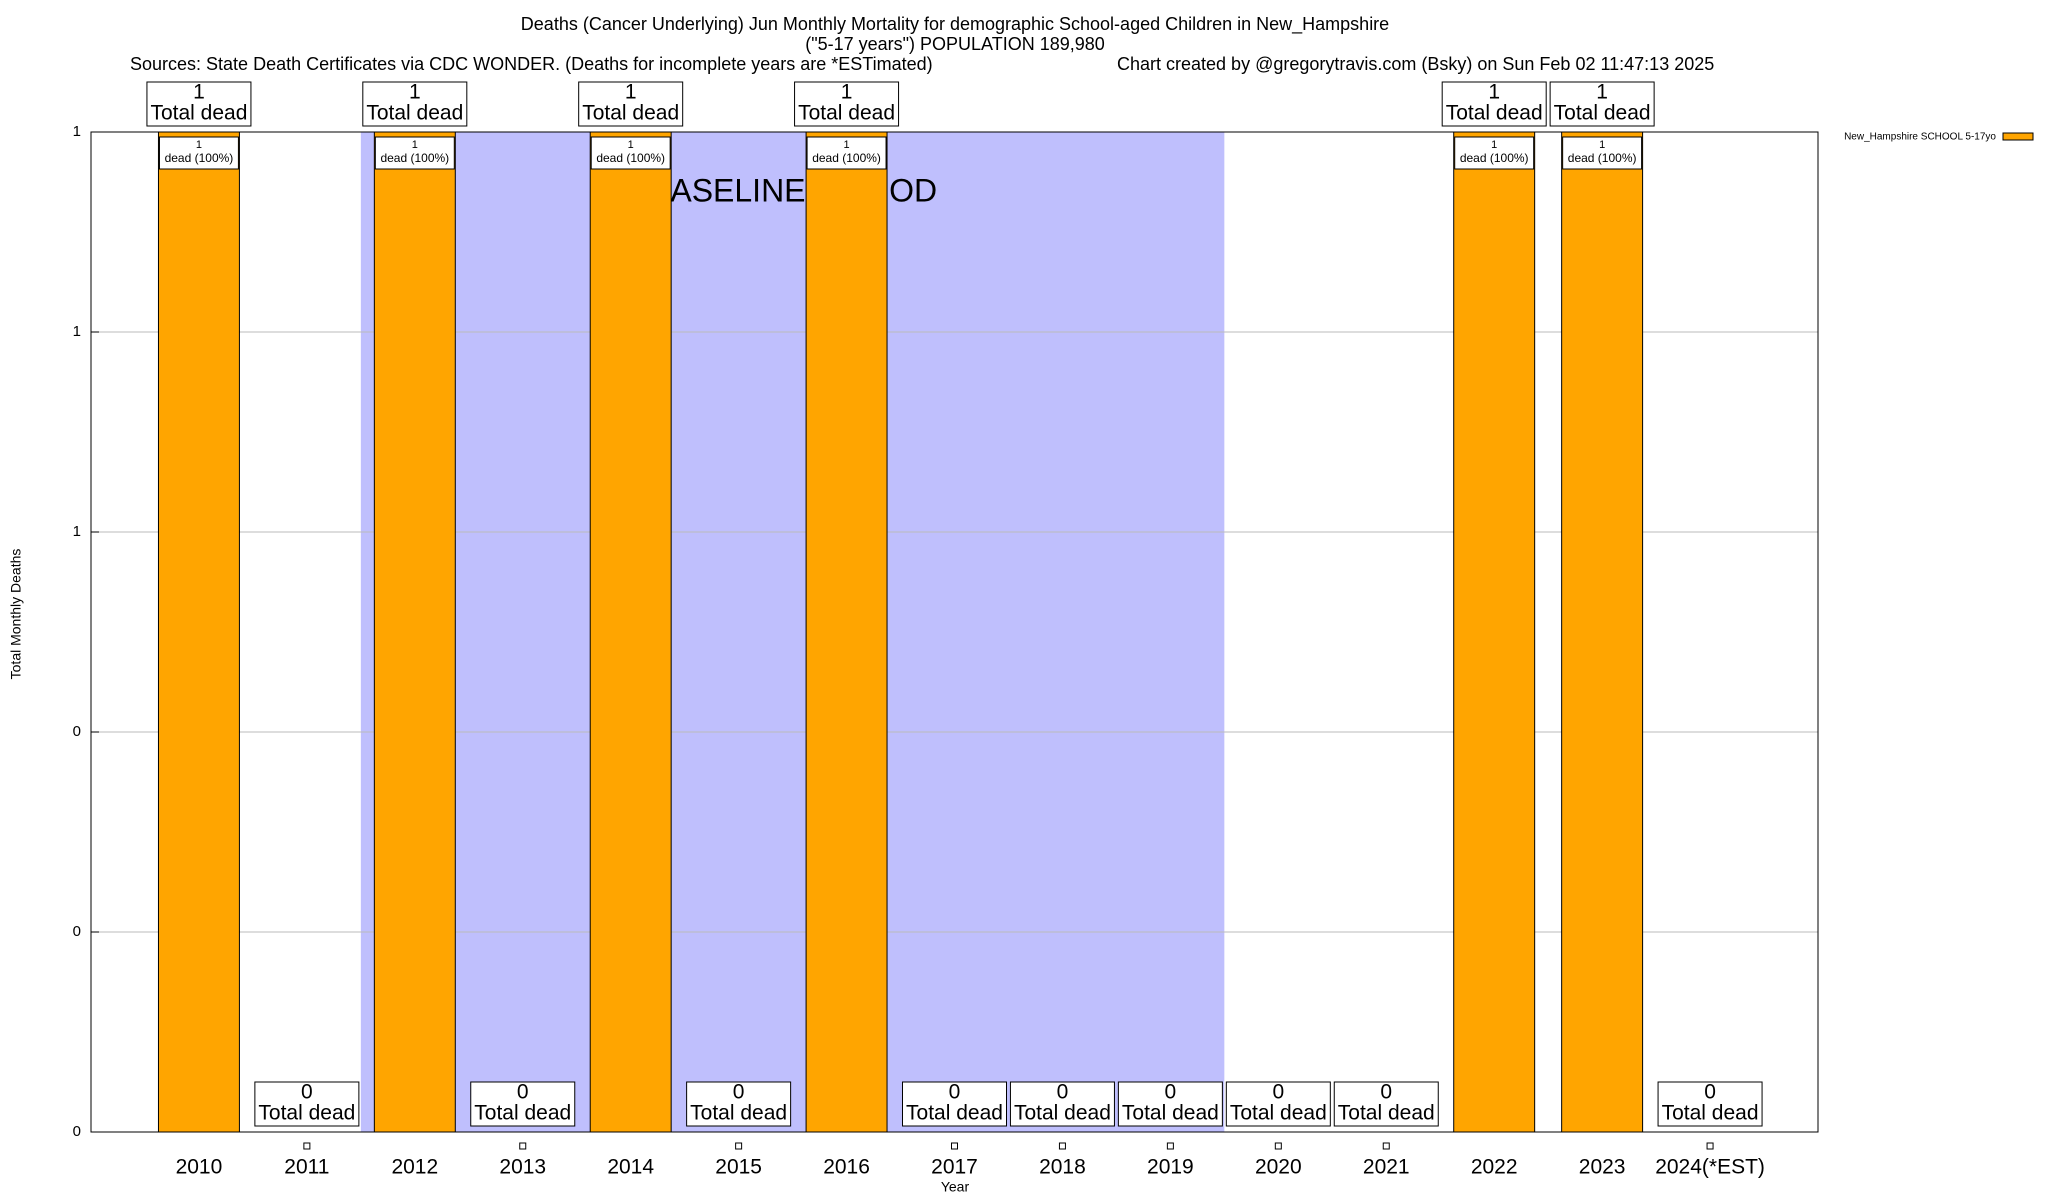 The height and width of the screenshot is (1200, 2048). I want to click on legend-label: New_Hampshire SCHOOL 5-17yo, so click(1920, 137).